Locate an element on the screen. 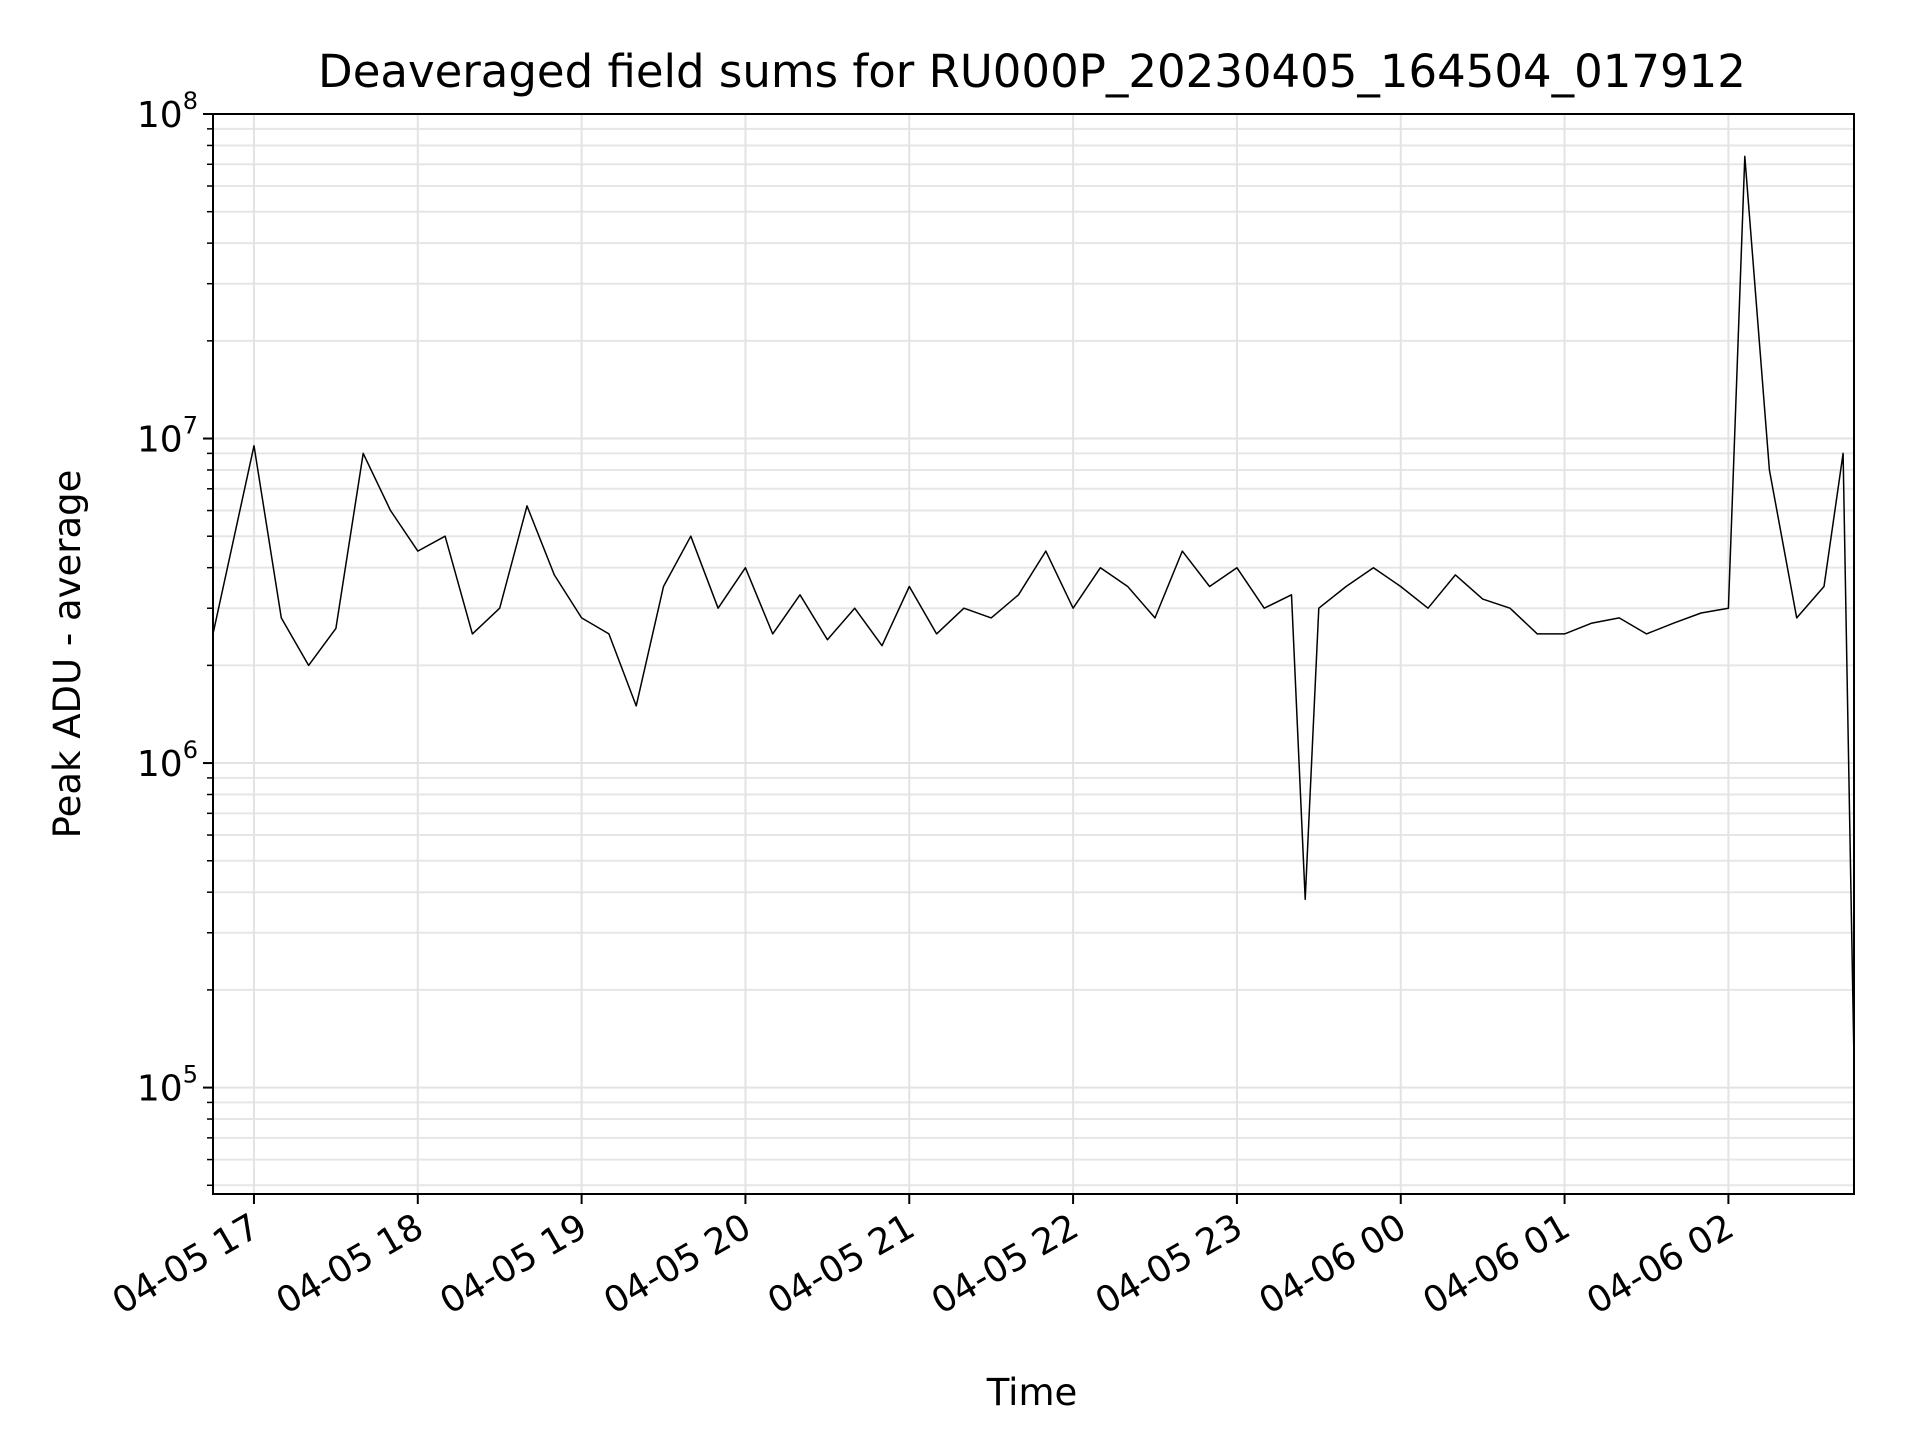  y-tick-label: 10⁵ is located at coordinates (167, 1085).